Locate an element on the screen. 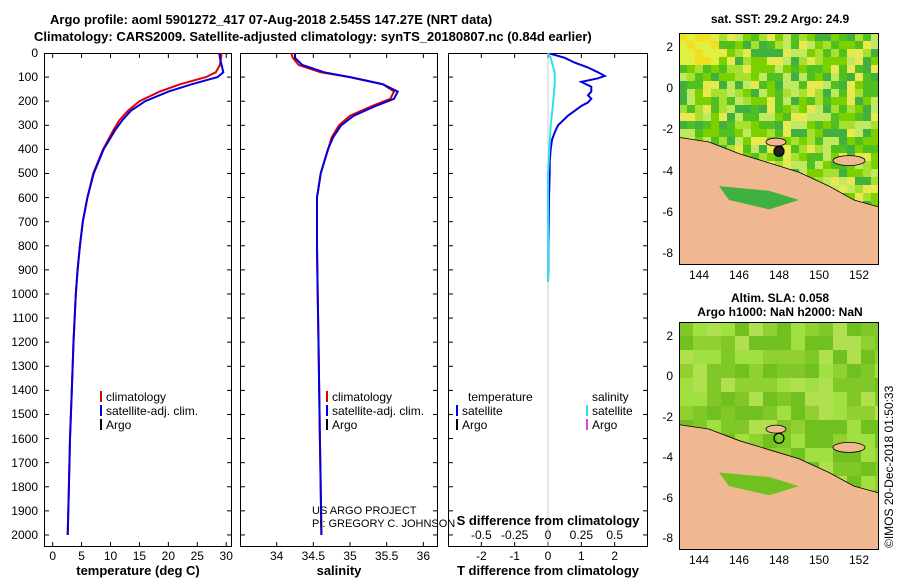  difference-legend-salinity: salinity satellite Argo is located at coordinates (609, 411).